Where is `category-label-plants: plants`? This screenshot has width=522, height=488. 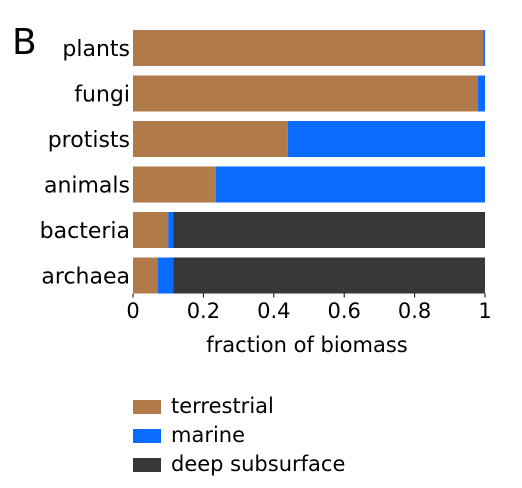
category-label-plants: plants is located at coordinates (96, 49).